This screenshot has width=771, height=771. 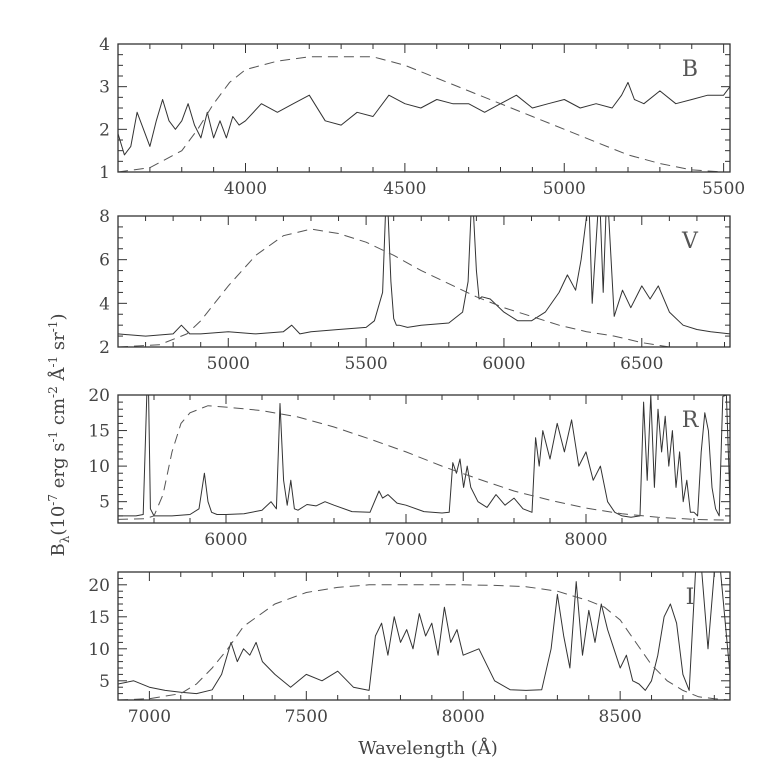 I want to click on spectrum-line-I, so click(x=424, y=633).